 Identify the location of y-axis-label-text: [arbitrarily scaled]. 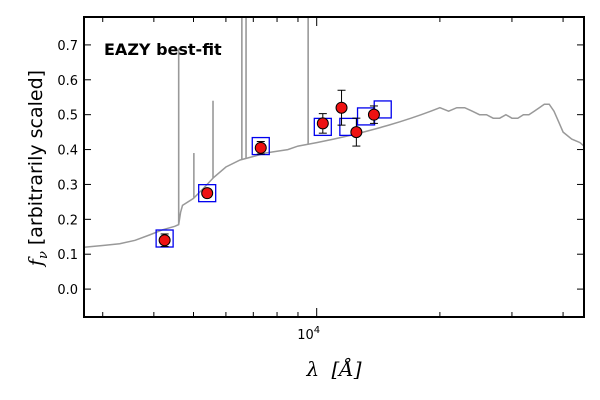
(36, 157).